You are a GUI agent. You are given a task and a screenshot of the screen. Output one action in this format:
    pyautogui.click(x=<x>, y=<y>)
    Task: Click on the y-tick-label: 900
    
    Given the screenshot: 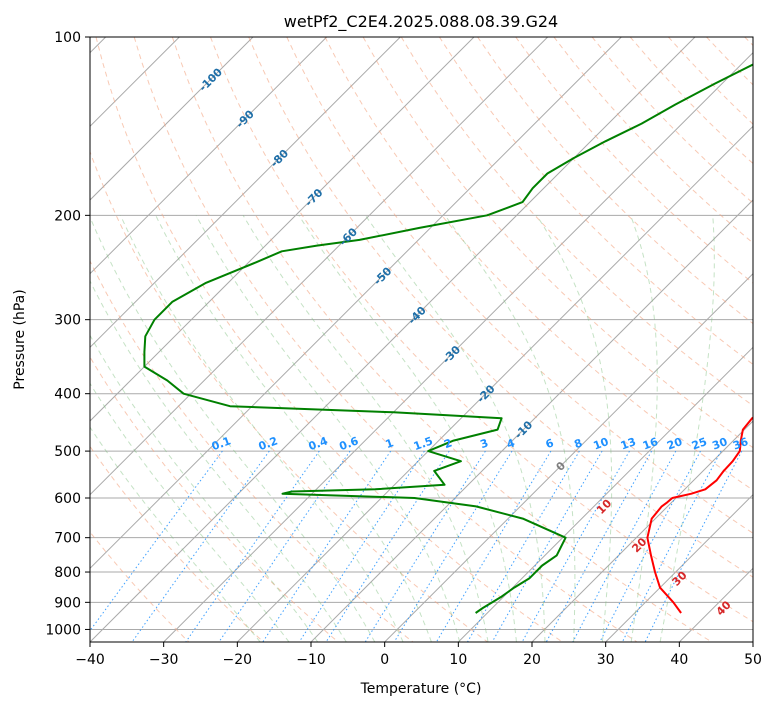 What is the action you would take?
    pyautogui.click(x=67, y=603)
    